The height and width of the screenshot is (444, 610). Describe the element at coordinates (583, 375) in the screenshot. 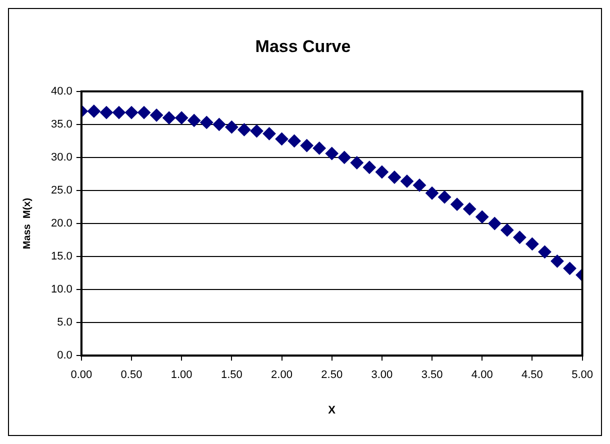

I see `x-tick-label: 5.00` at that location.